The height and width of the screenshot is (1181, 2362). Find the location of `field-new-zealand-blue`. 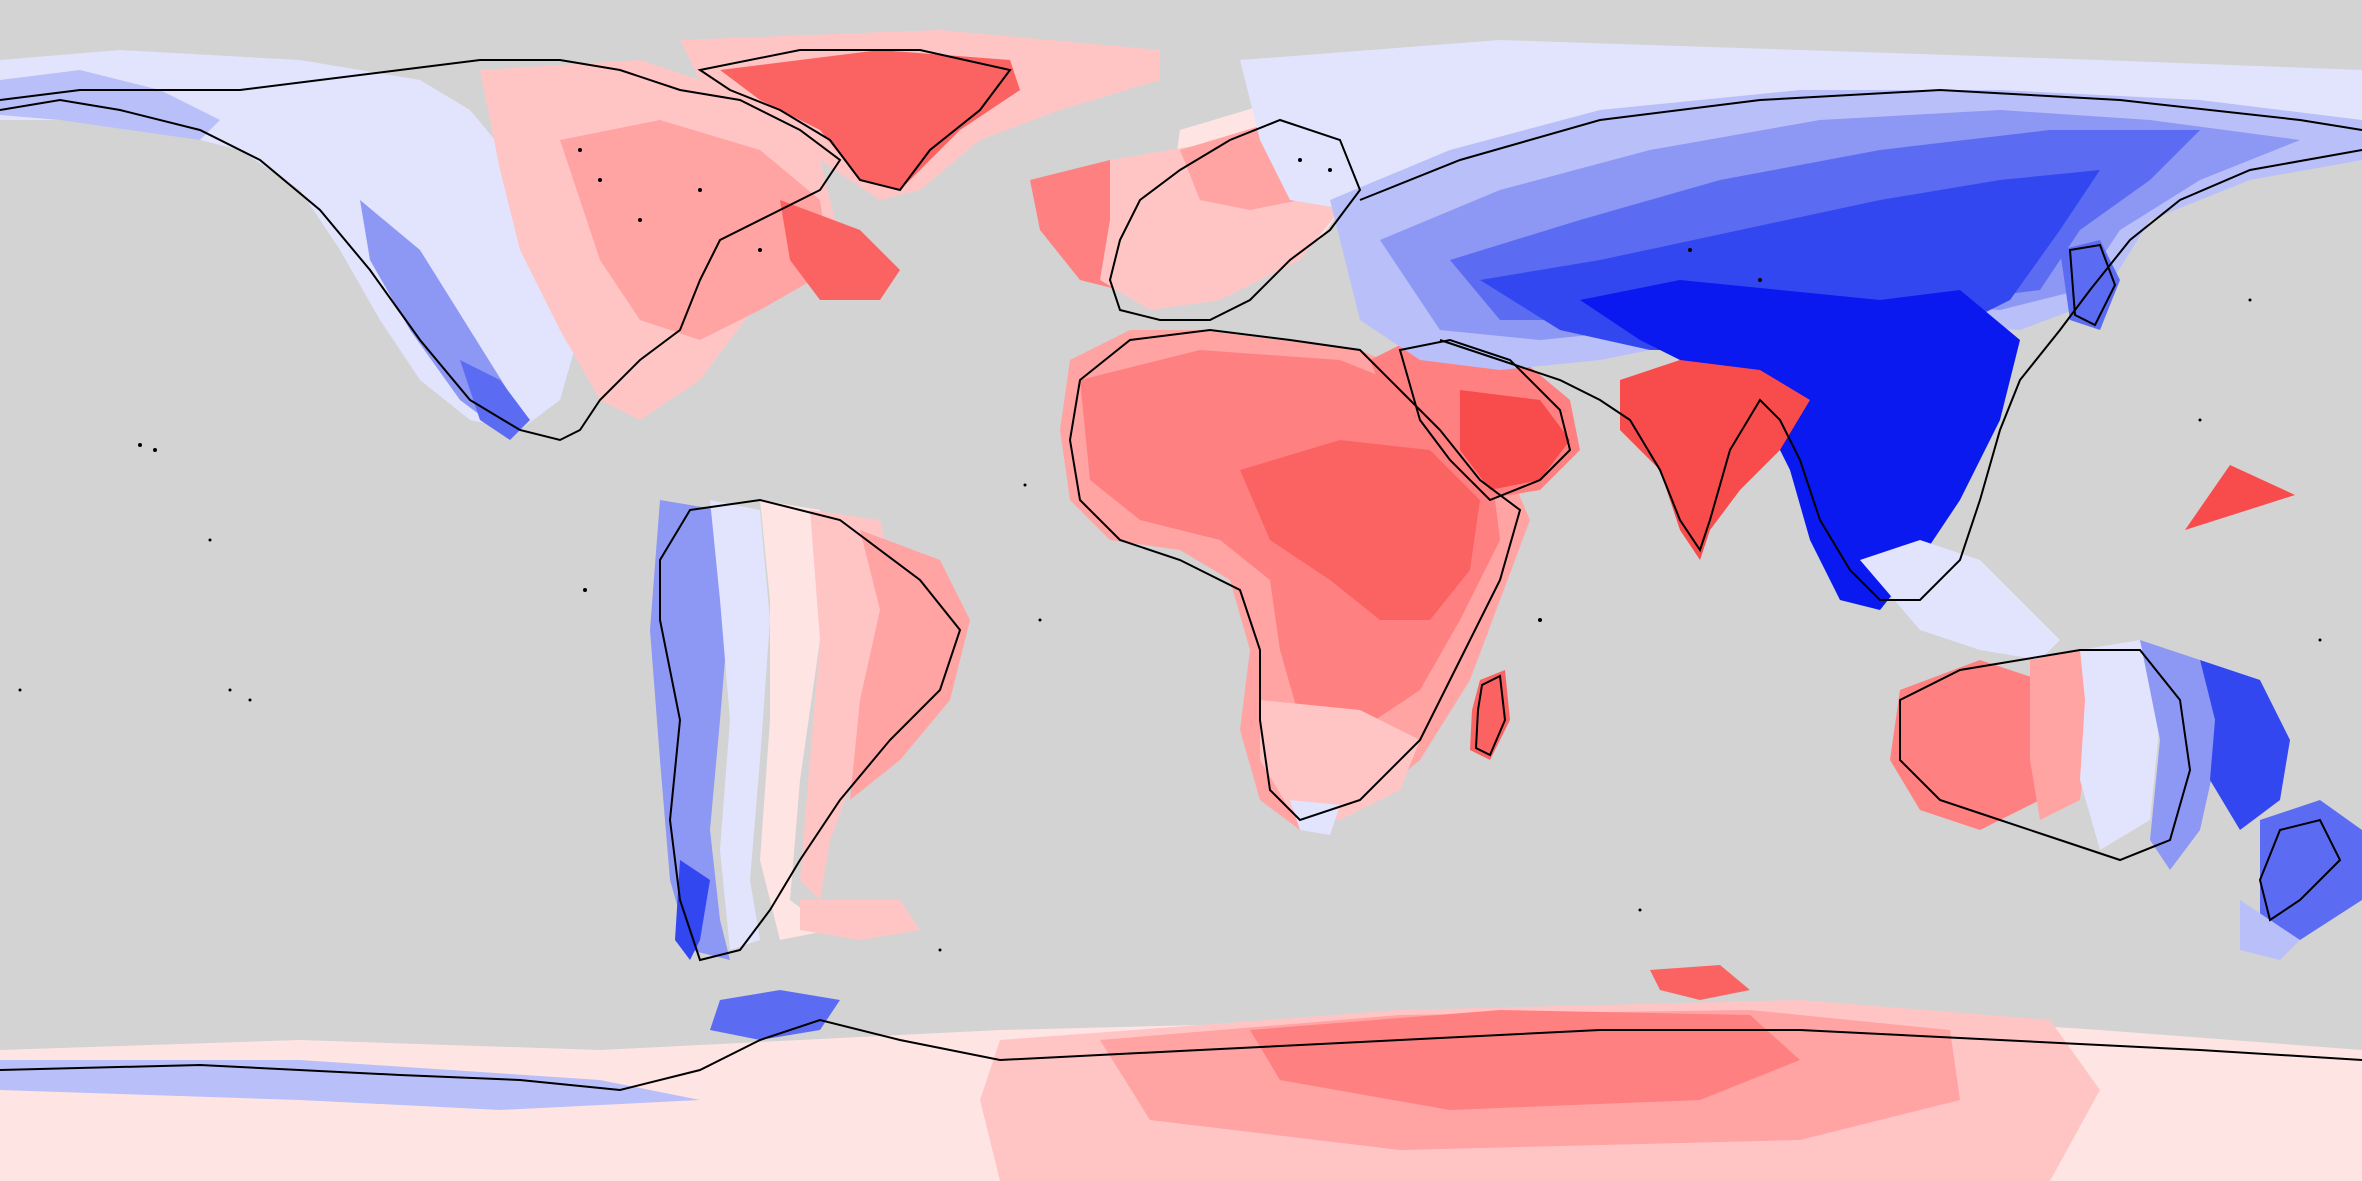

field-new-zealand-blue is located at coordinates (2311, 870).